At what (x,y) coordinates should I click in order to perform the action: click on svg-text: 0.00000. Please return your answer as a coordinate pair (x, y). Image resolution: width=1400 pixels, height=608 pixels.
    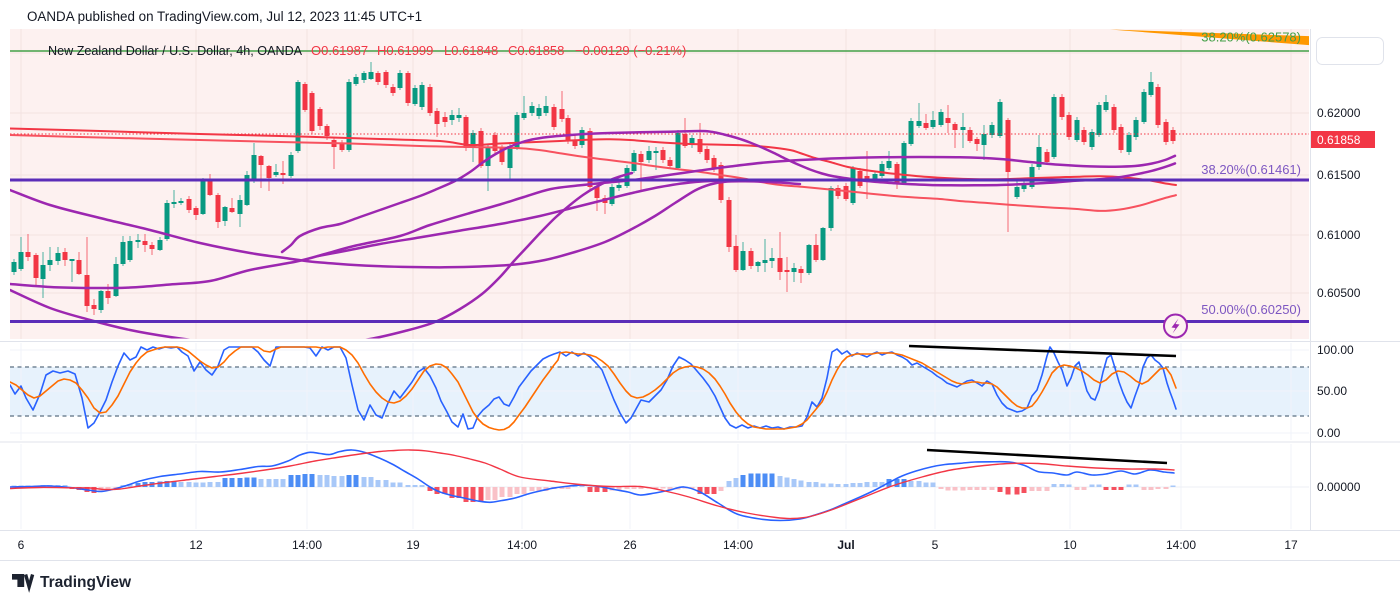
    Looking at the image, I should click on (1339, 487).